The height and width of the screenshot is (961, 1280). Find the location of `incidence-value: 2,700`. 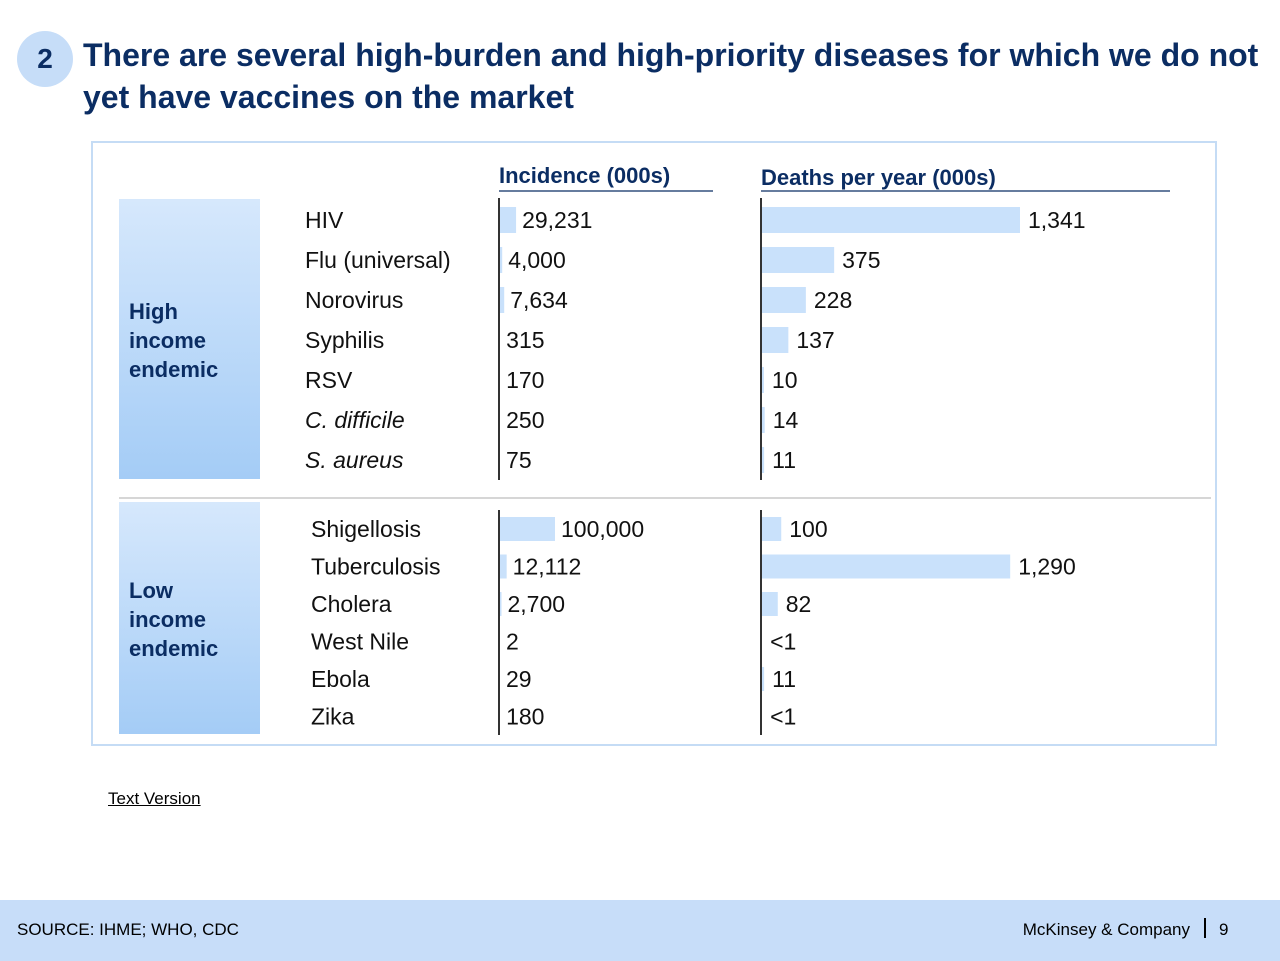

incidence-value: 2,700 is located at coordinates (536, 604).